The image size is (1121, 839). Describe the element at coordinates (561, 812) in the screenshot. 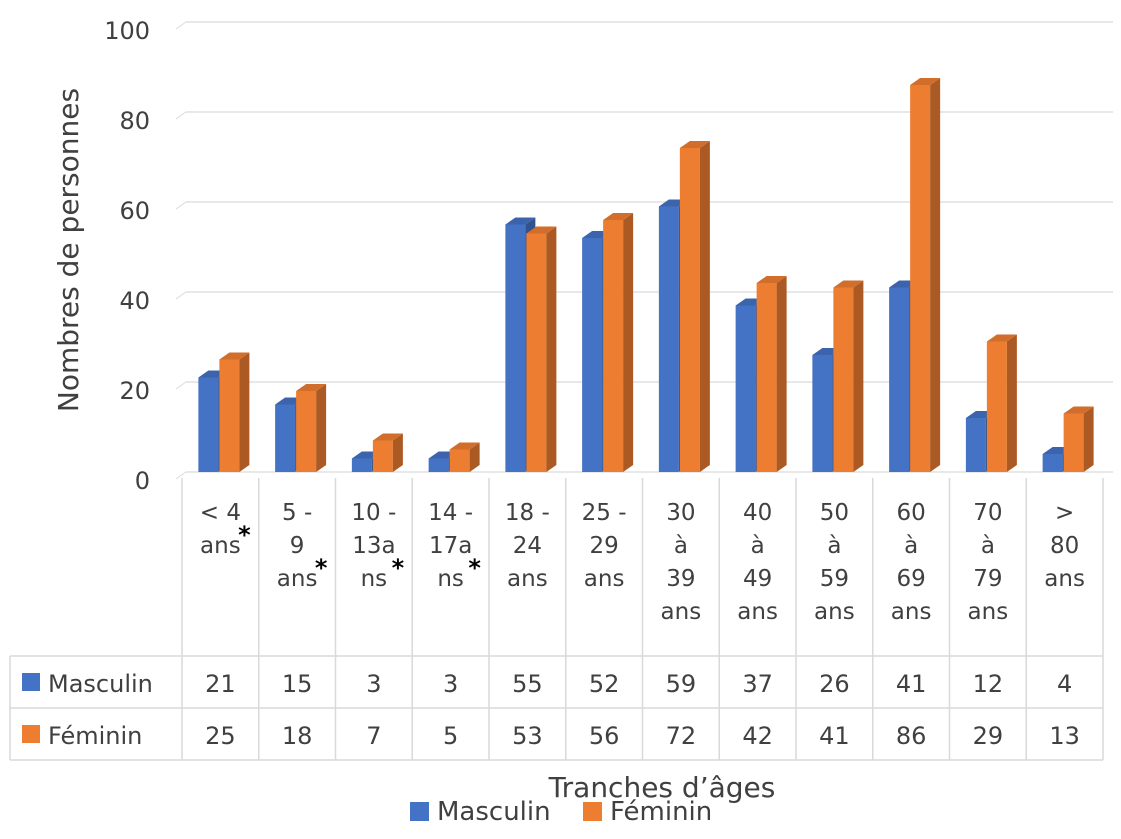

I see `legend: Masculin Féminin` at that location.